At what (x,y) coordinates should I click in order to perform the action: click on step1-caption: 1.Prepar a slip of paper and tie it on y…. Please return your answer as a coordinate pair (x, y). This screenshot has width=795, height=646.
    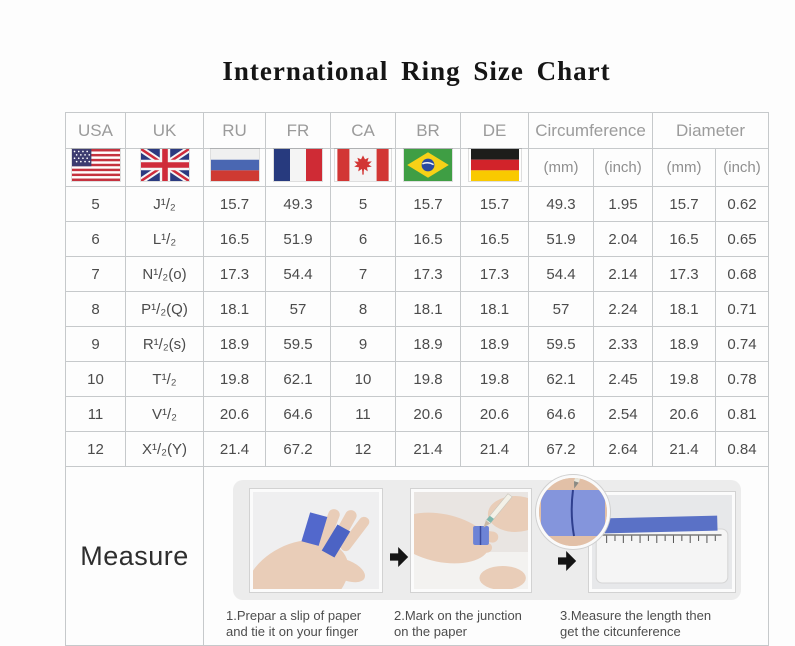
    Looking at the image, I should click on (294, 624).